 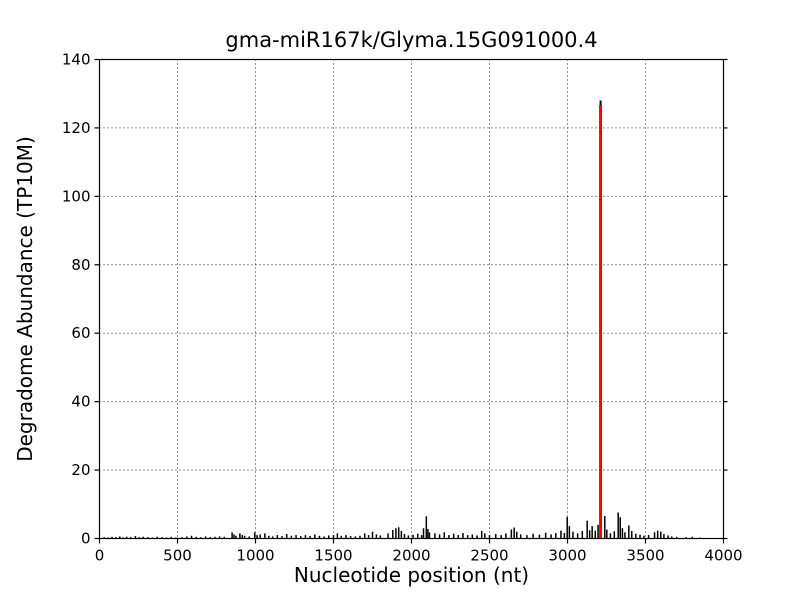 I want to click on y-tick-label: 100, so click(x=76, y=196).